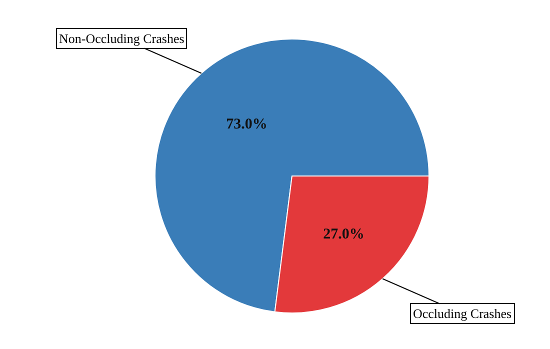  Describe the element at coordinates (121, 38) in the screenshot. I see `slice-label: Non-Occluding Crashes` at that location.